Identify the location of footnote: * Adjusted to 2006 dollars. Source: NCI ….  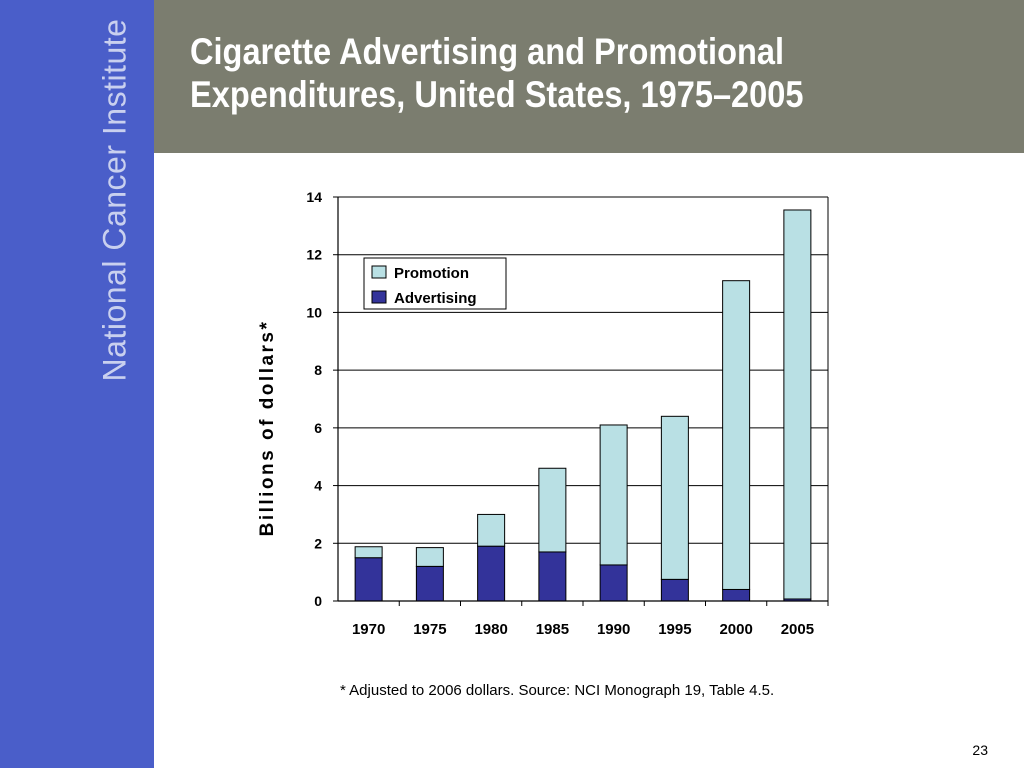
(557, 690).